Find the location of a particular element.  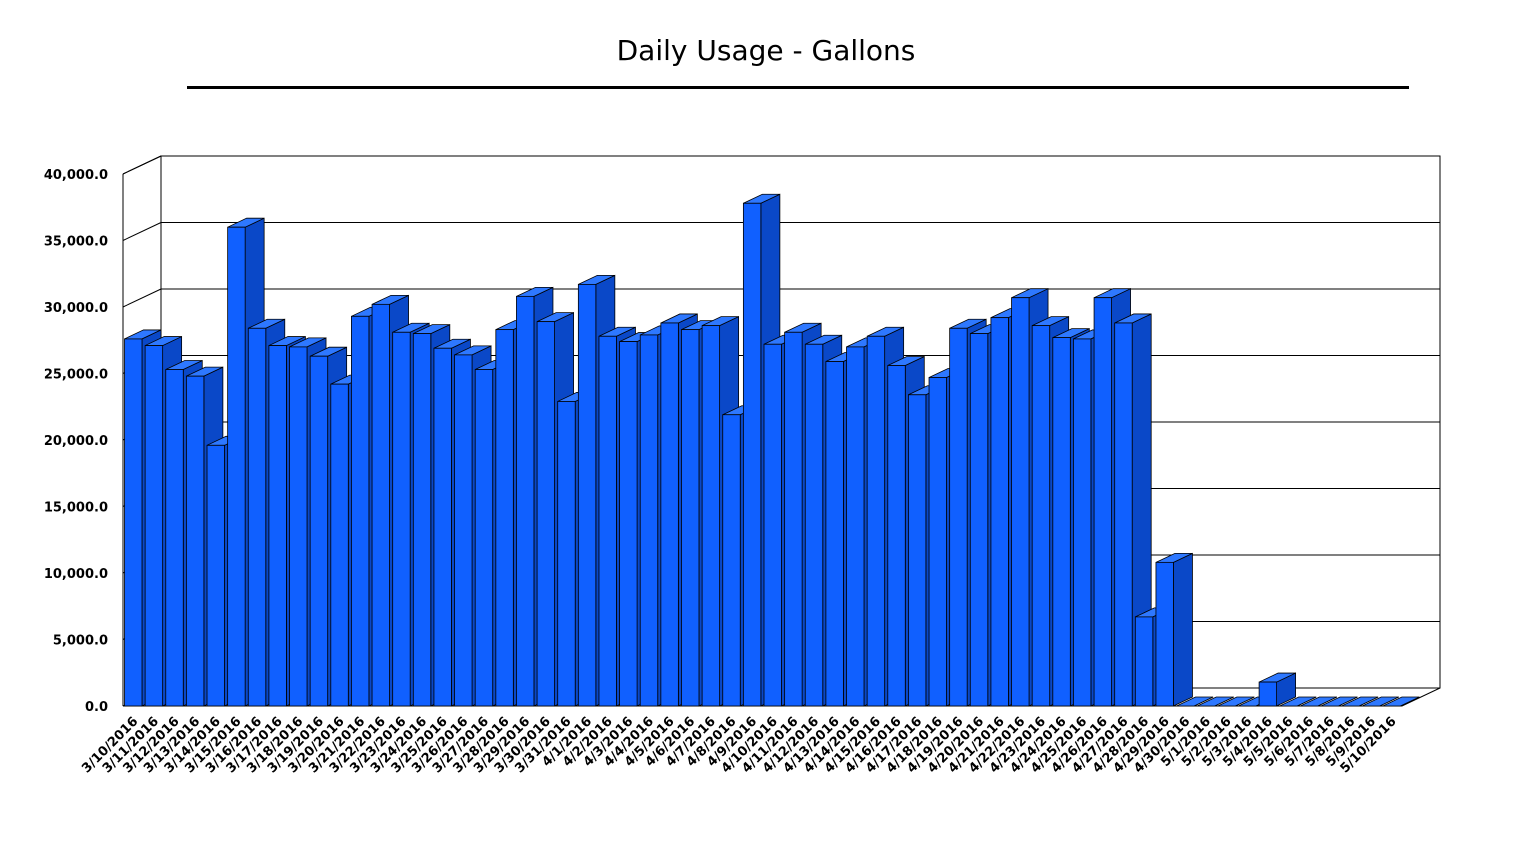

y-tick-label: 15,000.0 is located at coordinates (76, 508).